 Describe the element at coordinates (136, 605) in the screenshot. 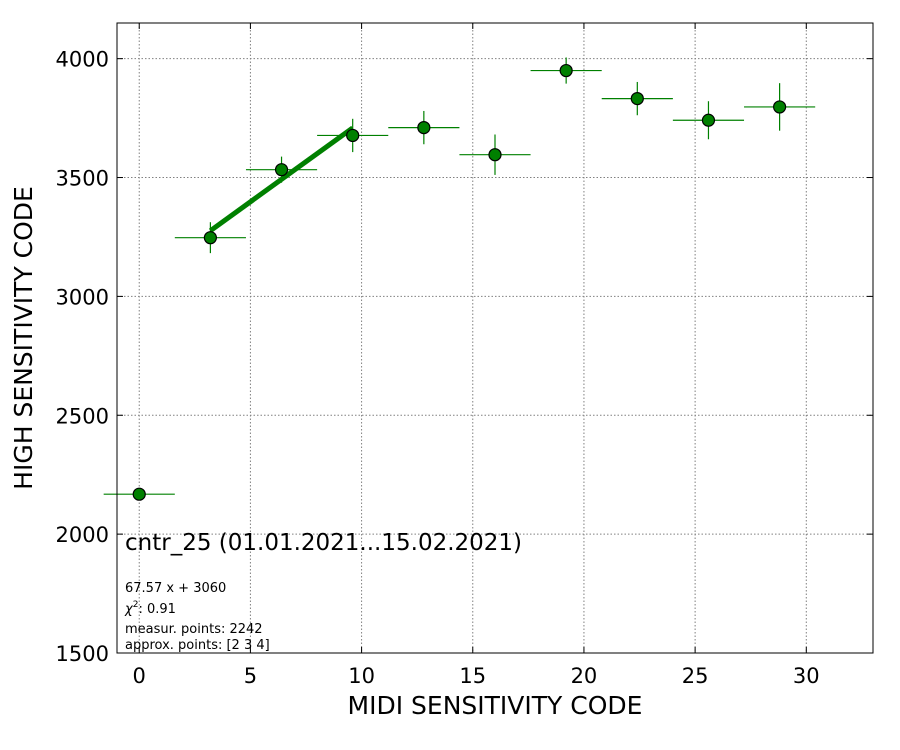

I see `annotation-chi2-superscript: 2` at that location.